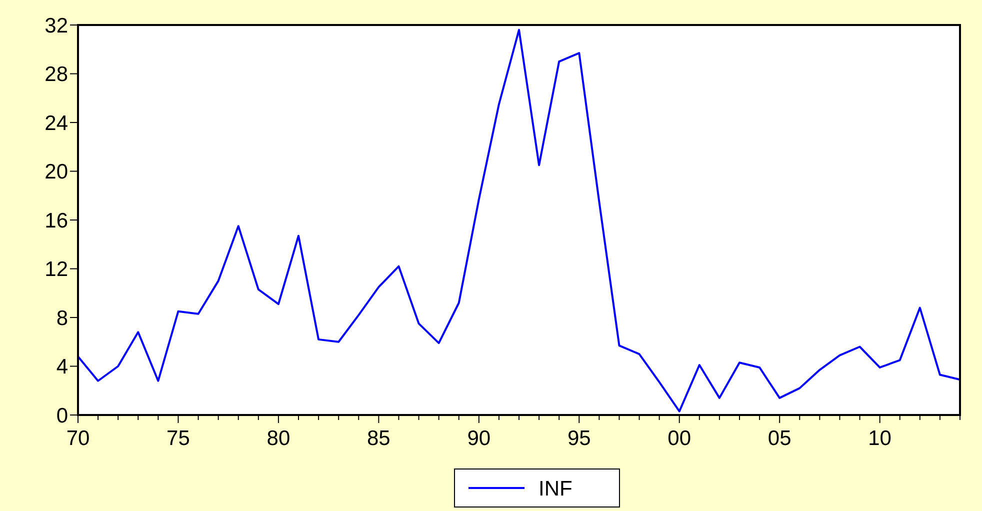  What do you see at coordinates (56, 26) in the screenshot?
I see `y-tick-label: 32` at bounding box center [56, 26].